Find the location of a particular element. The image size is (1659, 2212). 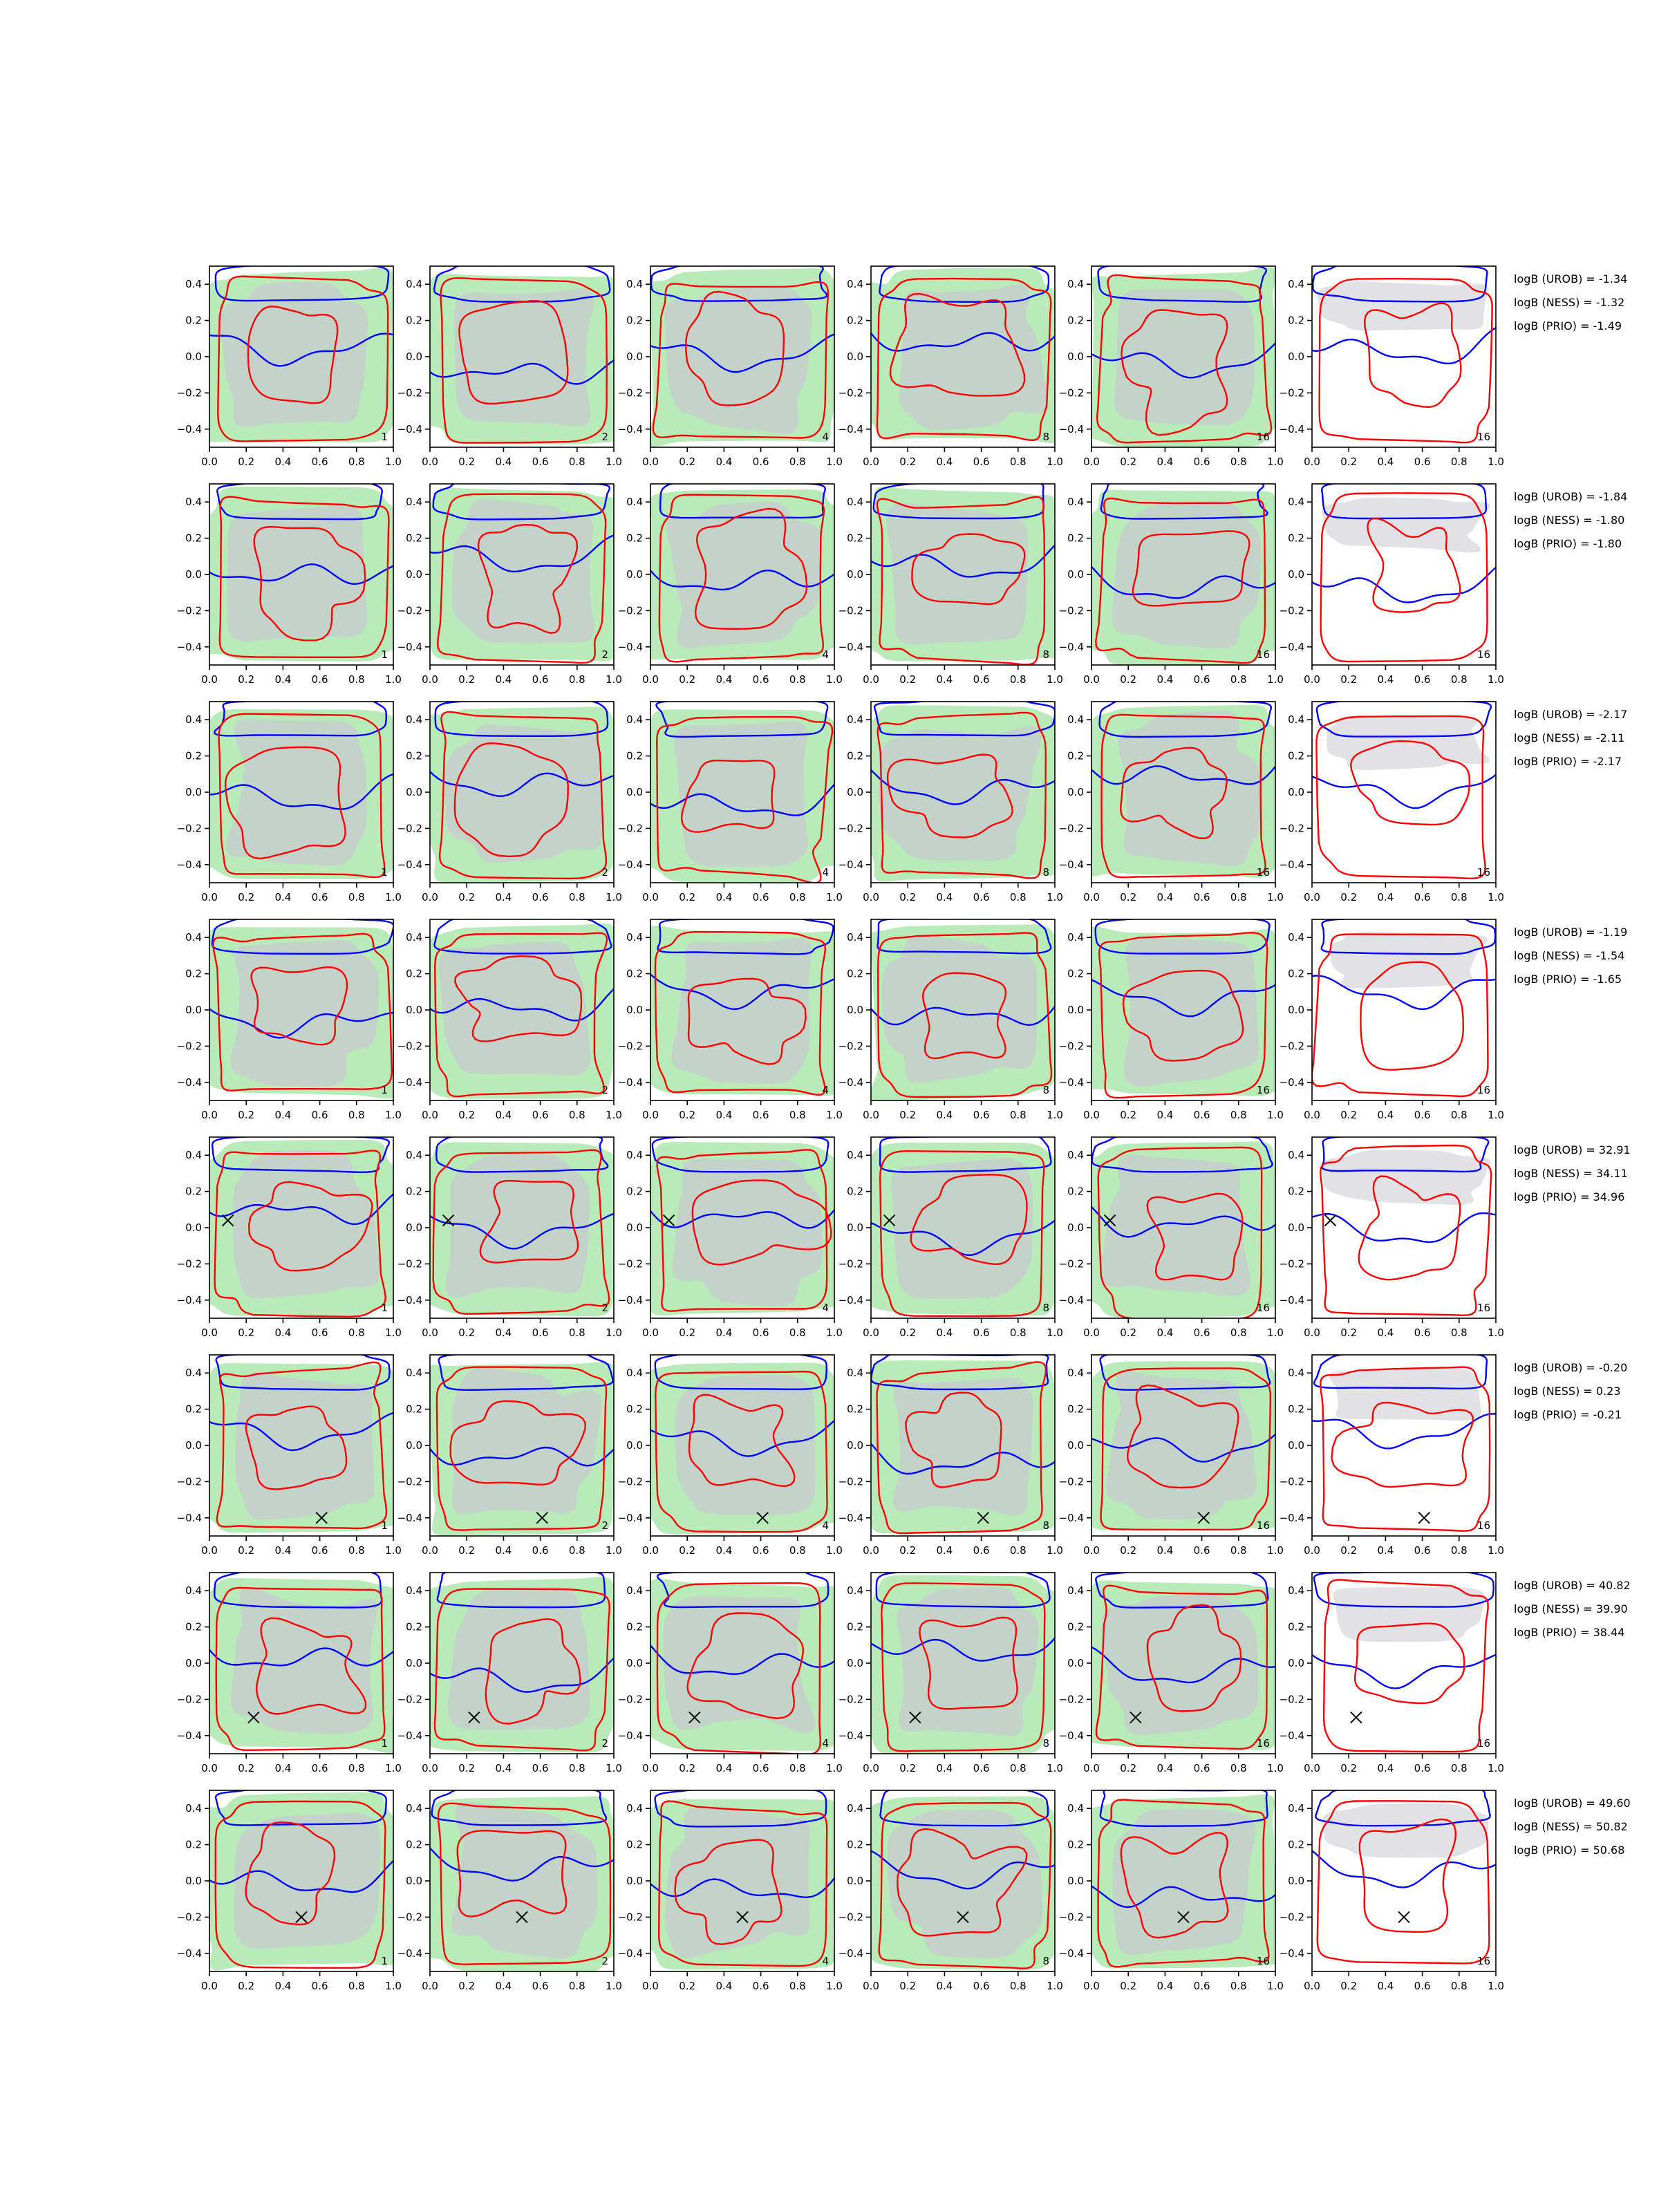

panel-r2-c4: 0.4 0.2 0.0 −0.2 −0.4 0.0 0.2 0.4 0.6 0.8 1.0 8 is located at coordinates (950, 584).